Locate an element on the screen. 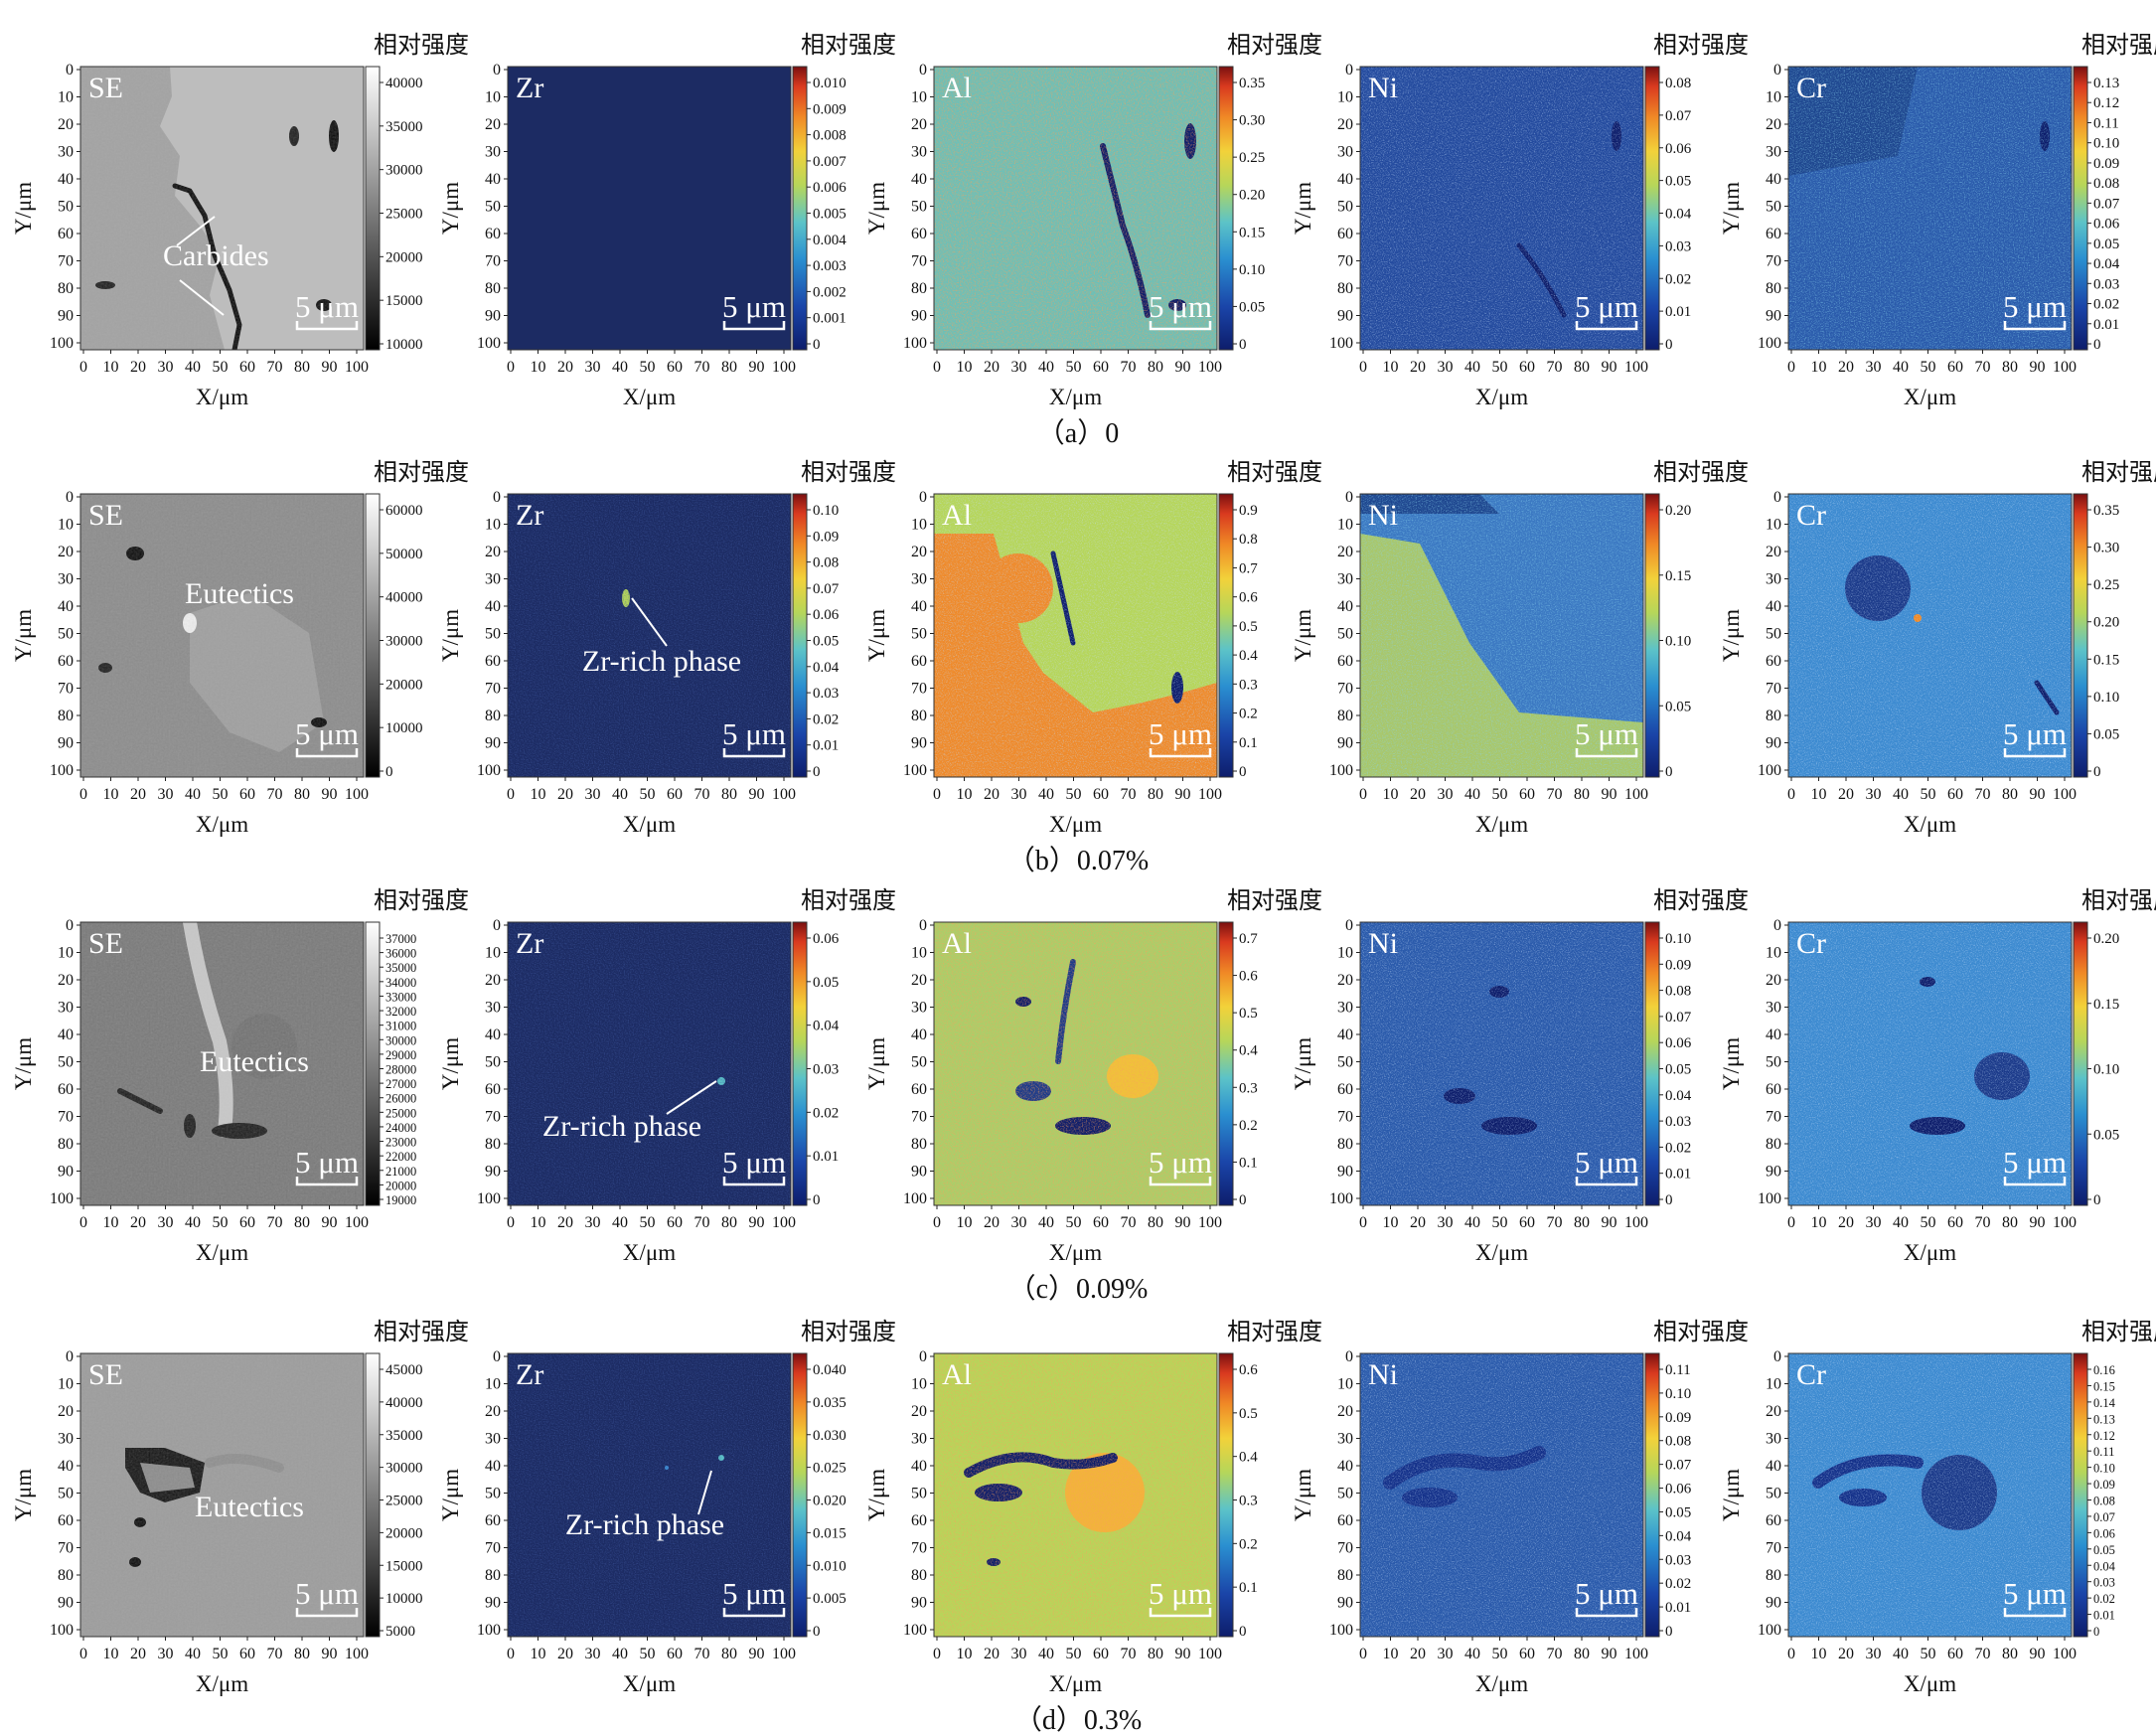 This screenshot has width=2156, height=1735. colorbar-tick-label: 0.03 is located at coordinates (826, 694).